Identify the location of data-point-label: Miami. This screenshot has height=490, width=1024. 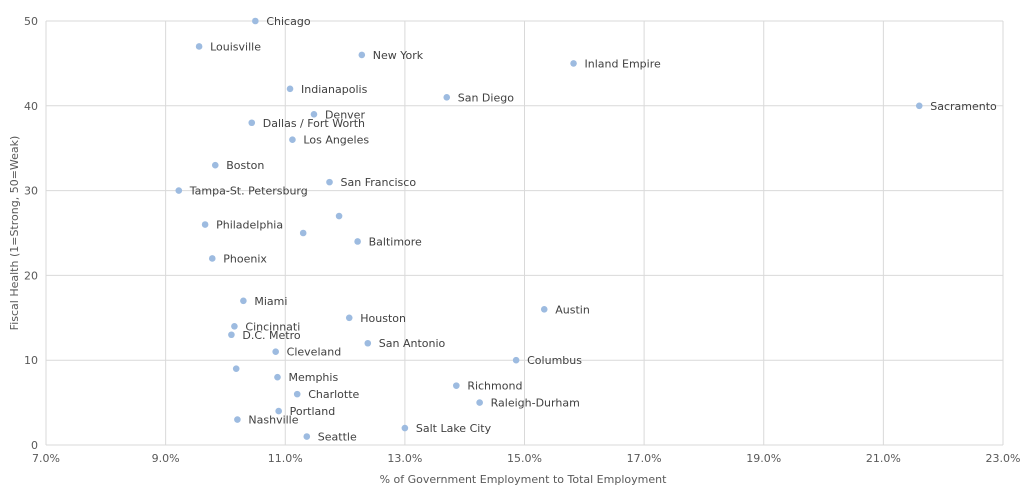
(270, 301).